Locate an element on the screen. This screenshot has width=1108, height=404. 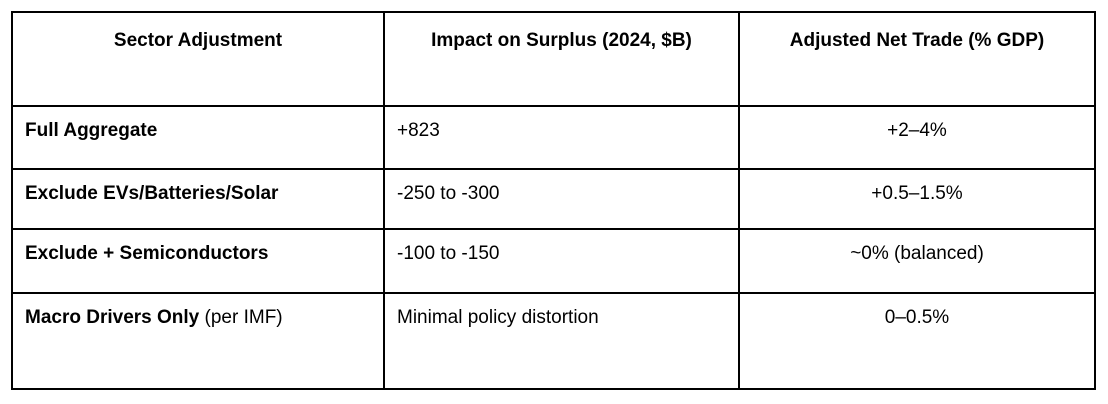
cell-sector: Exclude EVs/Batteries/Solar is located at coordinates (198, 199).